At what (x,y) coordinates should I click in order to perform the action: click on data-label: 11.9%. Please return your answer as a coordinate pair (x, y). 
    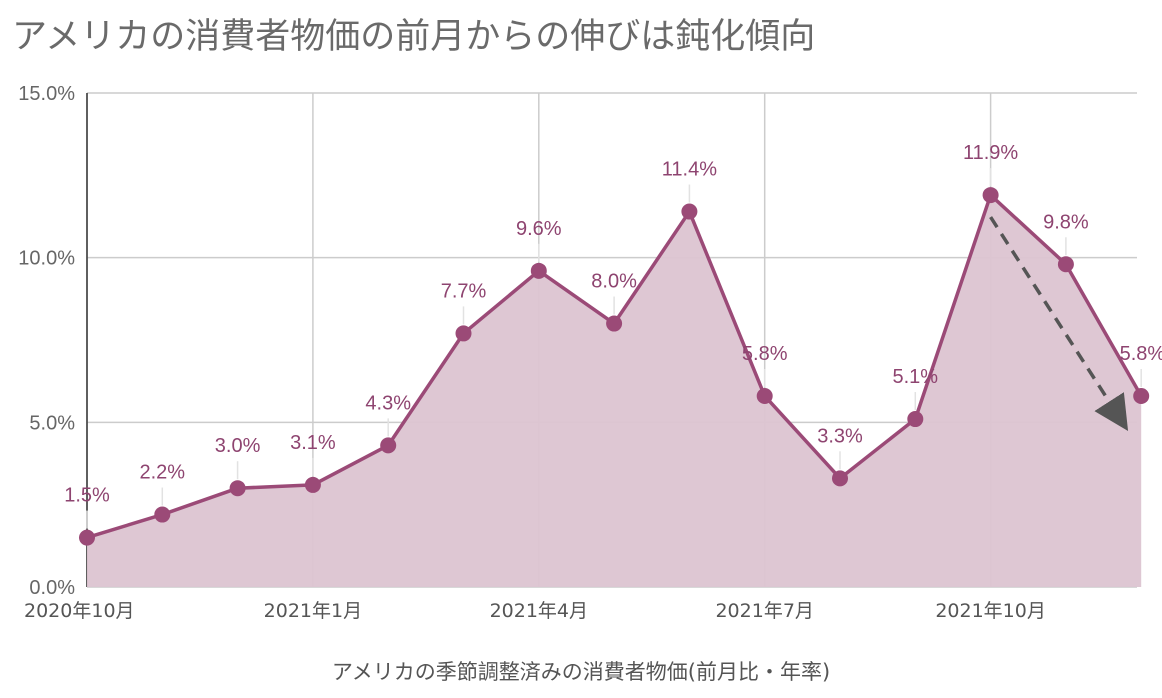
    Looking at the image, I should click on (990, 153).